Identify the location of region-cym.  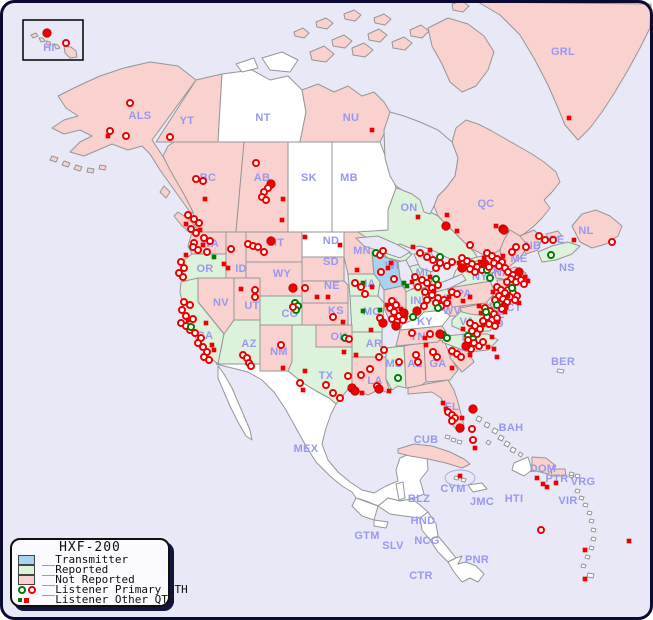
(460, 479).